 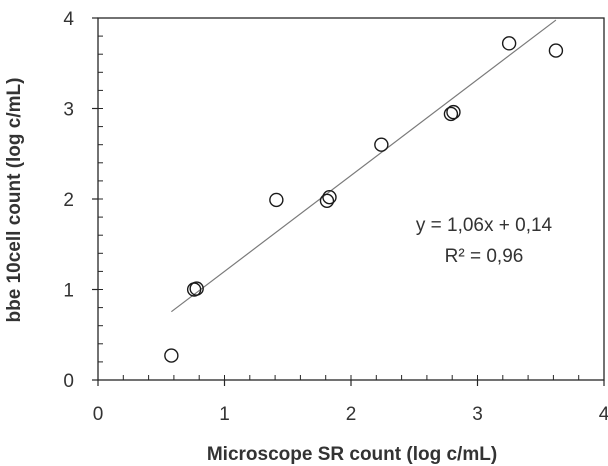 What do you see at coordinates (224, 414) in the screenshot?
I see `x-tick-label: 1` at bounding box center [224, 414].